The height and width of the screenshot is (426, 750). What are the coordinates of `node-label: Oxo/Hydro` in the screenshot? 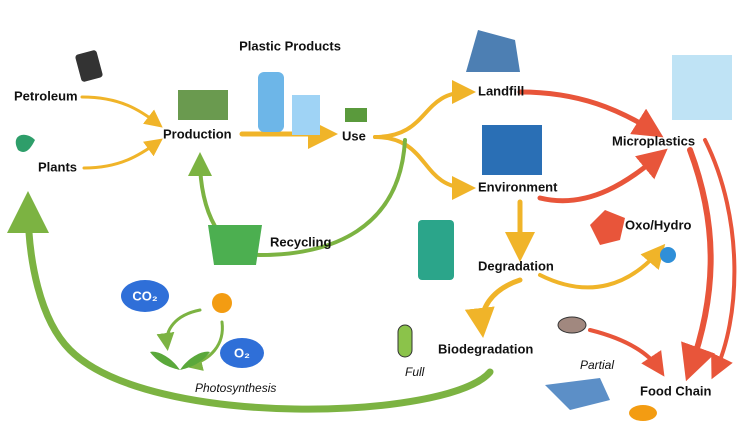 It's located at (658, 224).